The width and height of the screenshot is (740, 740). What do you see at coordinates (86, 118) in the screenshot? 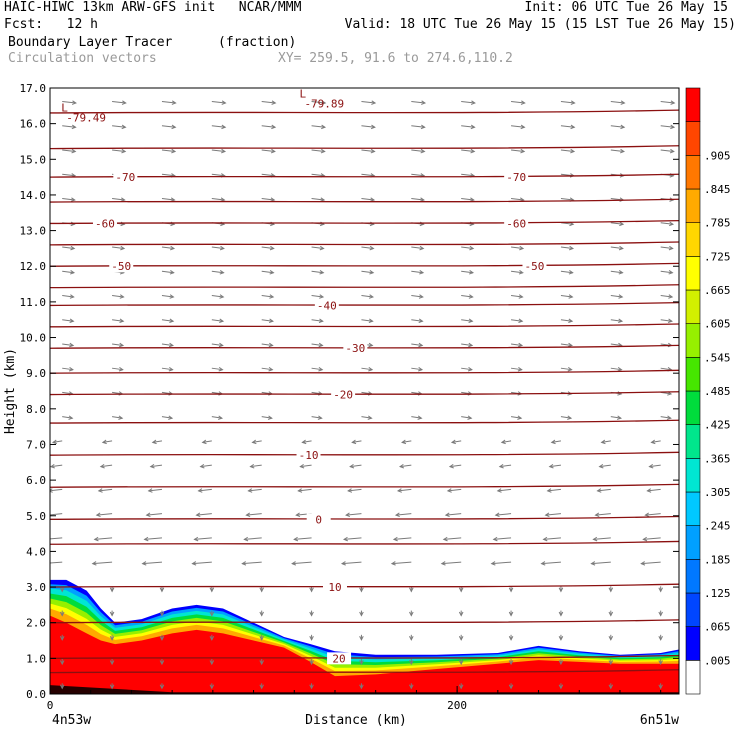
I see `temperature-min-label: -79.49` at bounding box center [86, 118].